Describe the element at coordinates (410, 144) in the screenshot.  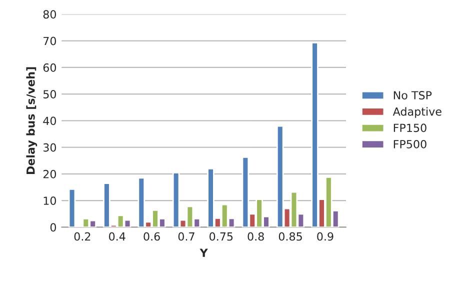
I see `legend-label: FP500` at that location.